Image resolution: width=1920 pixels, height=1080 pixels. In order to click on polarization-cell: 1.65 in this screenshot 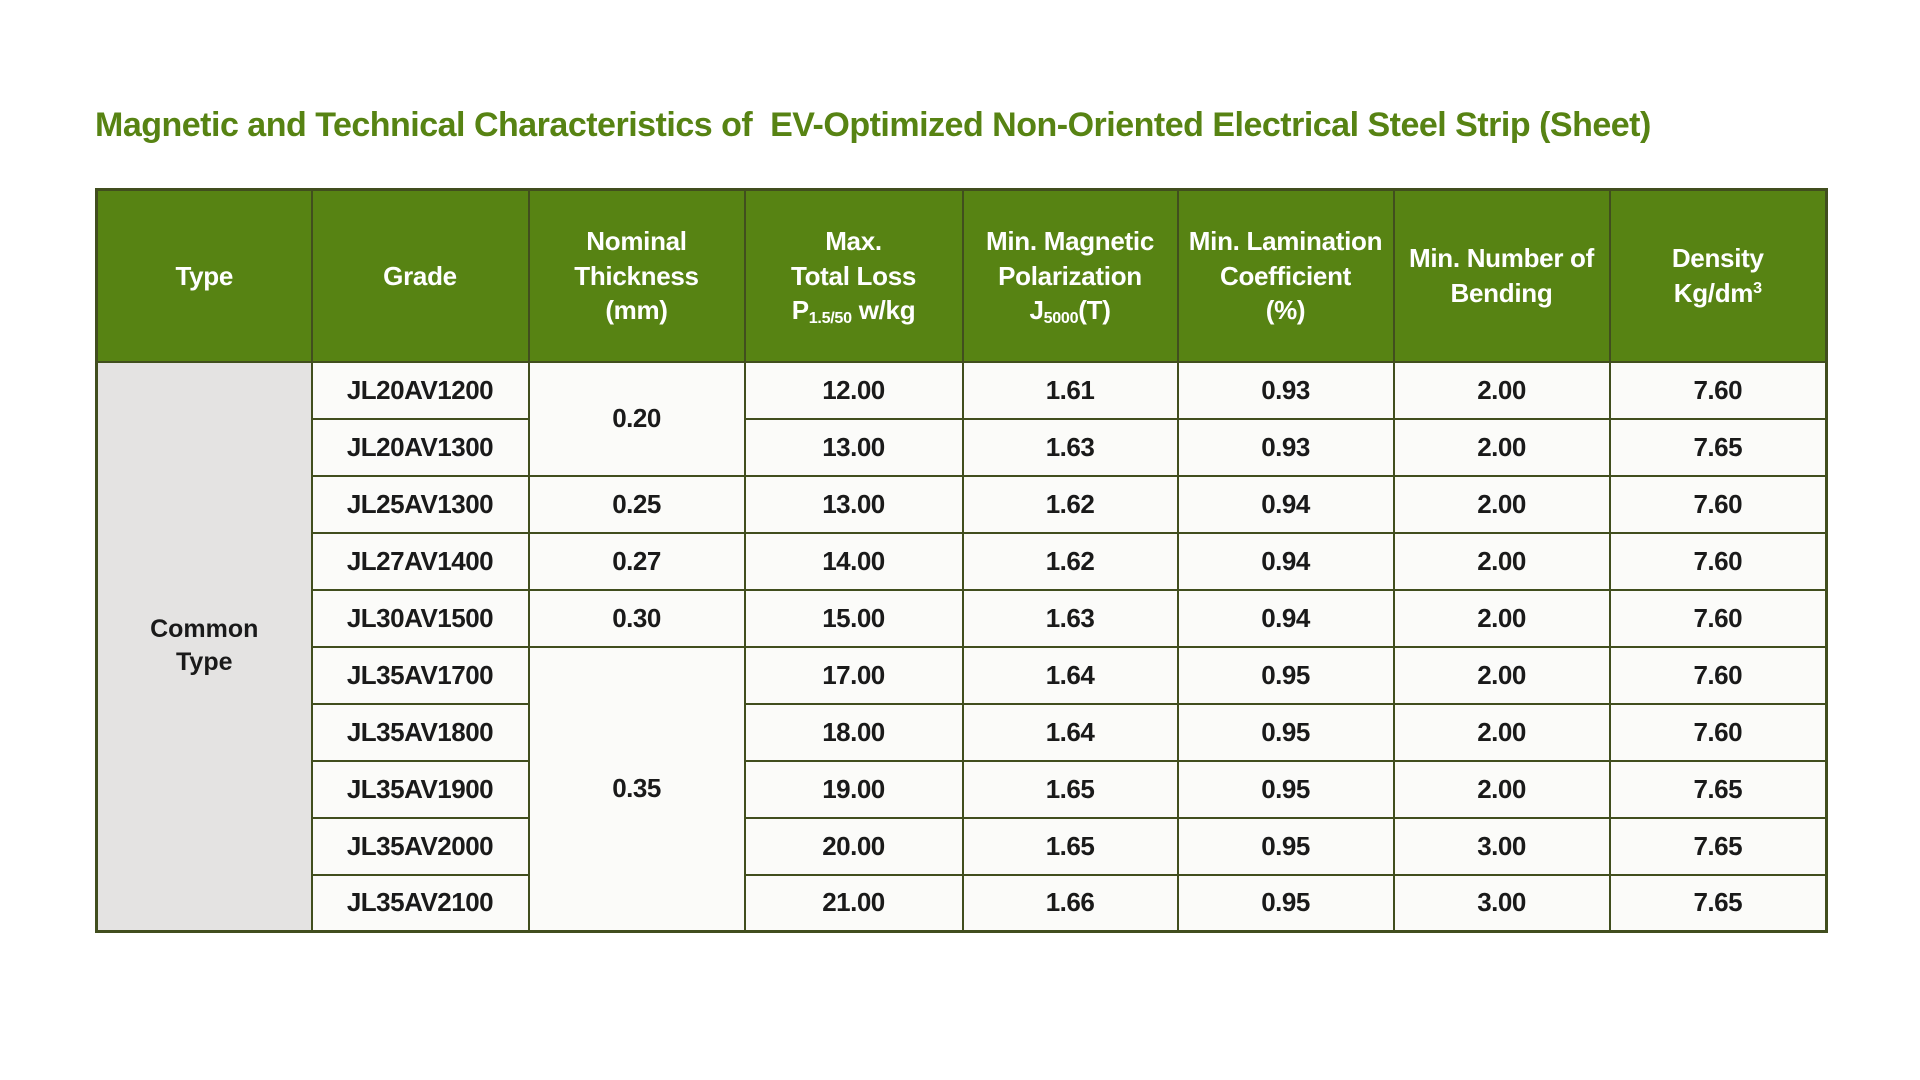, I will do `click(1070, 846)`.